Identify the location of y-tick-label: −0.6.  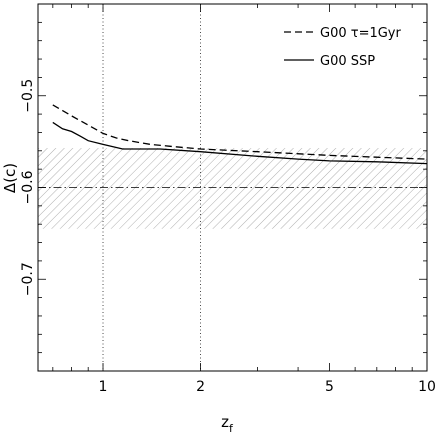
(28, 187).